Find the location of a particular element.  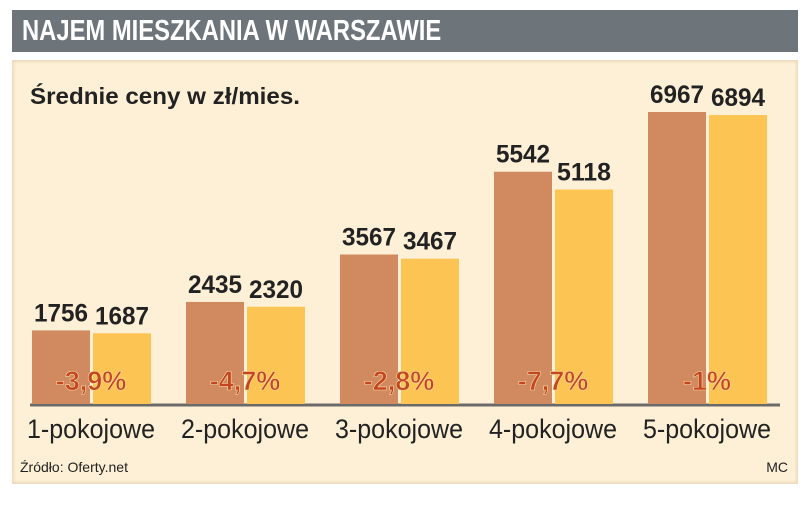

category-label: 4-pokojowe is located at coordinates (553, 429).